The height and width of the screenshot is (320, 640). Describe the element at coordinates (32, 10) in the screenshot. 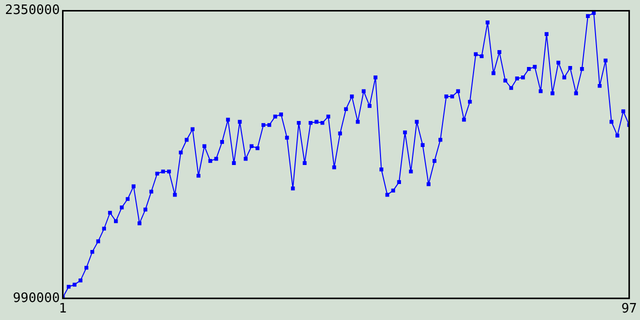

I see `y-tick-label: 2350000` at that location.